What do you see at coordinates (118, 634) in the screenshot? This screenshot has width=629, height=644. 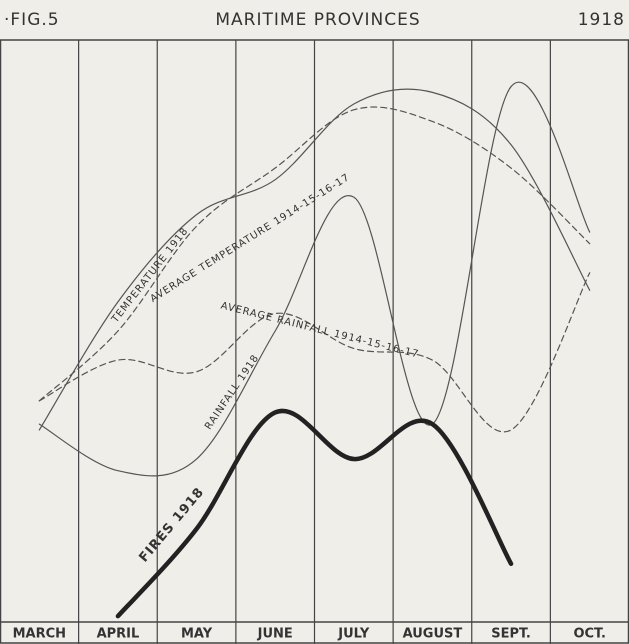 I see `x-tick-label: APRIL` at bounding box center [118, 634].